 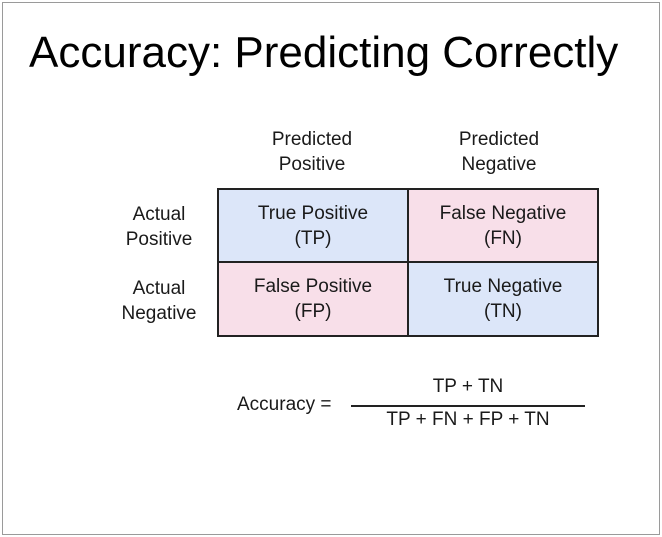 What do you see at coordinates (314, 299) in the screenshot?
I see `cell-false-positive: False Positive (FP)` at bounding box center [314, 299].